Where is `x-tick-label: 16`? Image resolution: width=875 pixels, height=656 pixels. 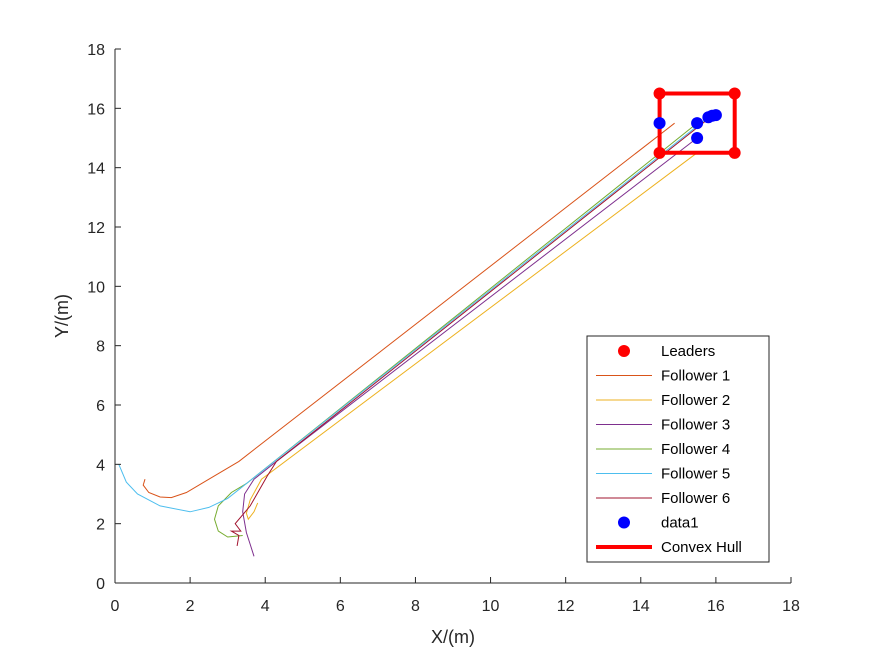
x-tick-label: 16 is located at coordinates (716, 606).